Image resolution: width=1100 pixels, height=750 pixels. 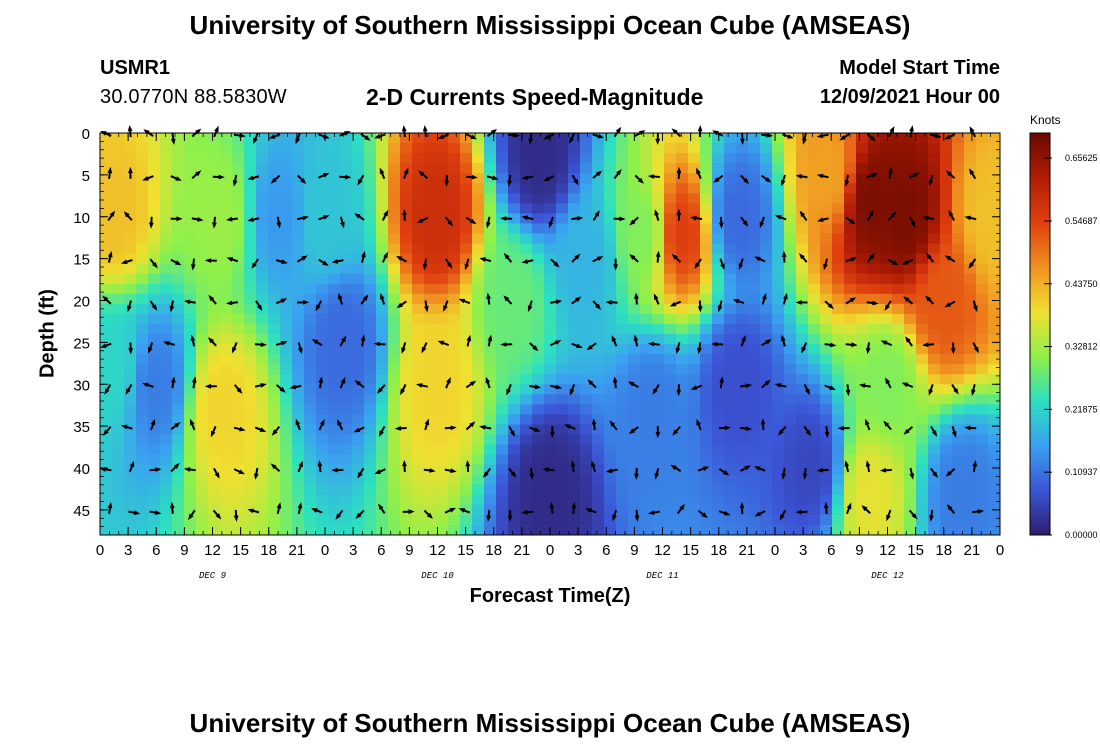 What do you see at coordinates (831, 550) in the screenshot?
I see `x-tick-label: 6` at bounding box center [831, 550].